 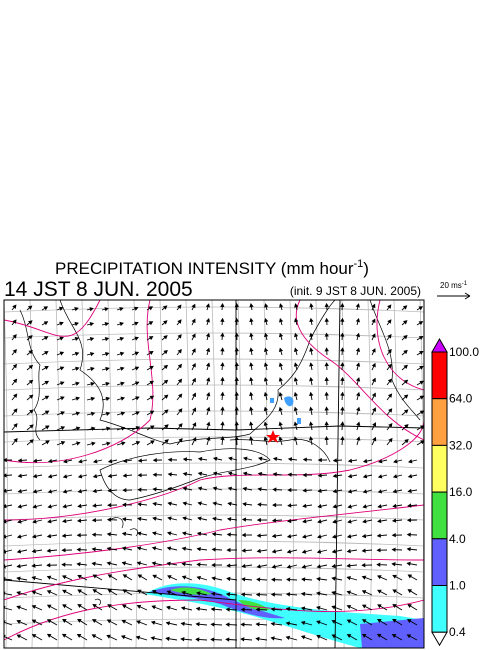 What do you see at coordinates (214, 569) in the screenshot?
I see `grid-parallel` at bounding box center [214, 569].